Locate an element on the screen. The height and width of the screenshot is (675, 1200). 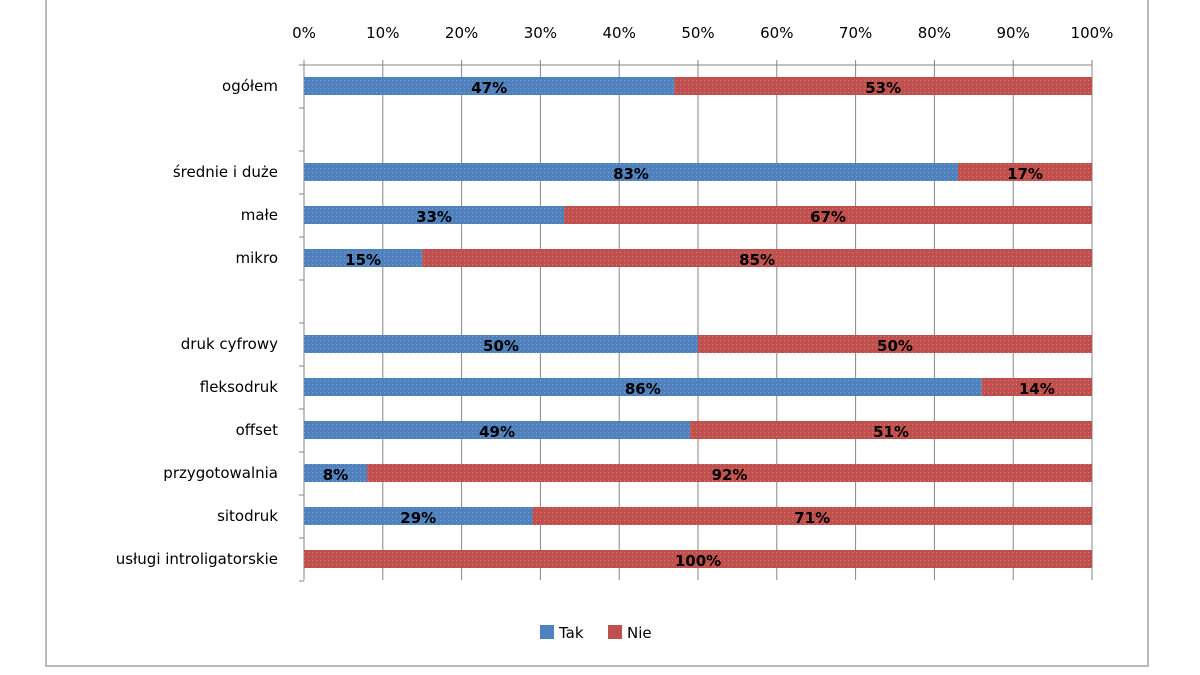
data-label-nie: 50% is located at coordinates (895, 346).